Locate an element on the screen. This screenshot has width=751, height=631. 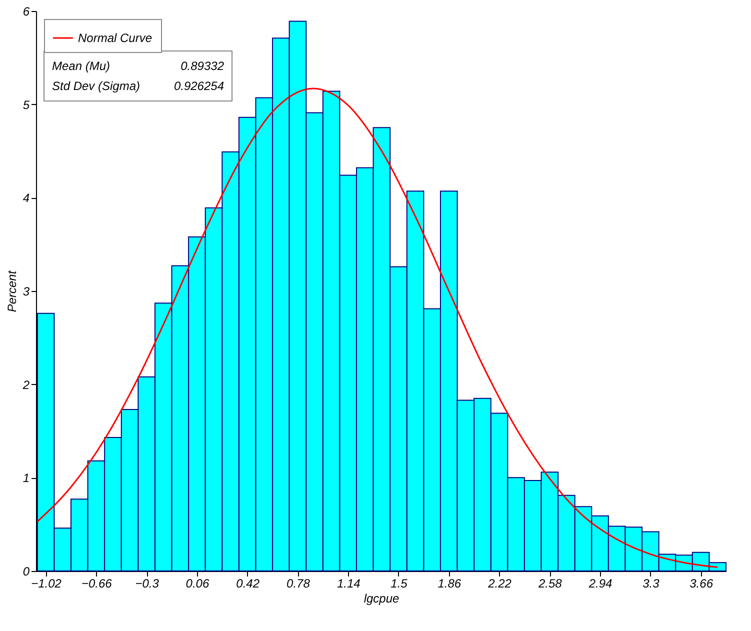
x-tick-label: 3.66 is located at coordinates (702, 583).